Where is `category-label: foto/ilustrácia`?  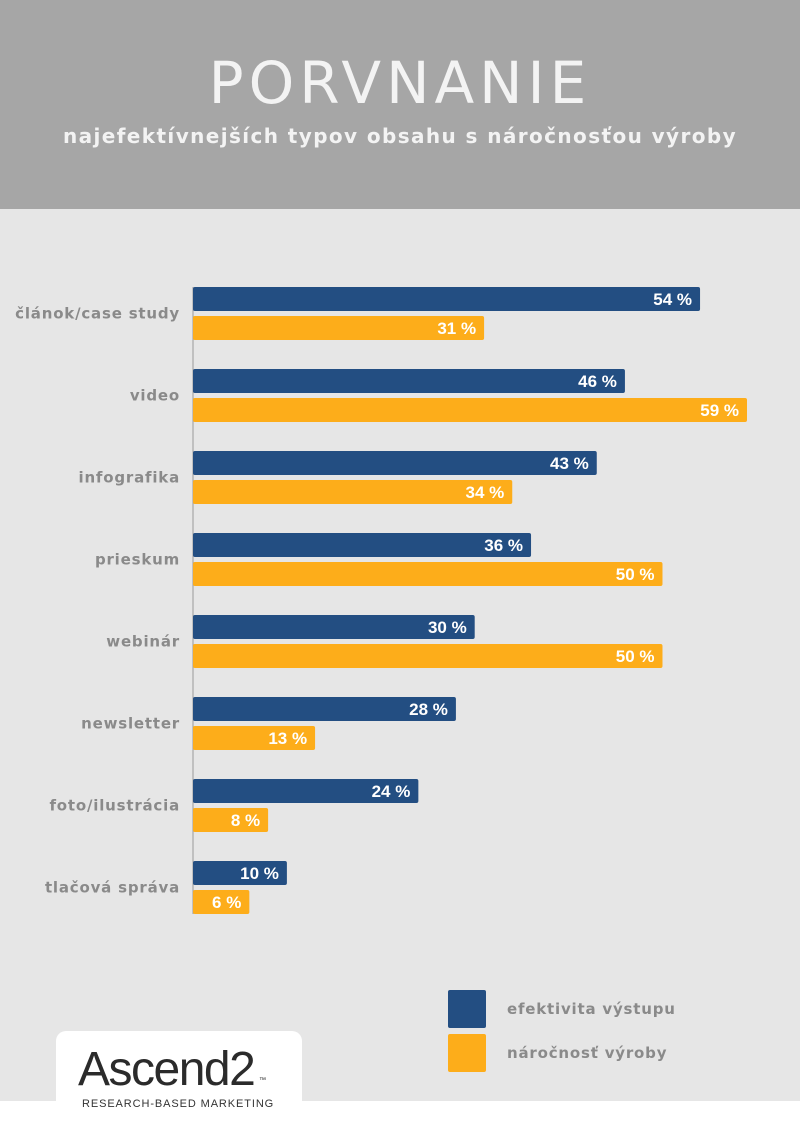
category-label: foto/ilustrácia is located at coordinates (114, 806).